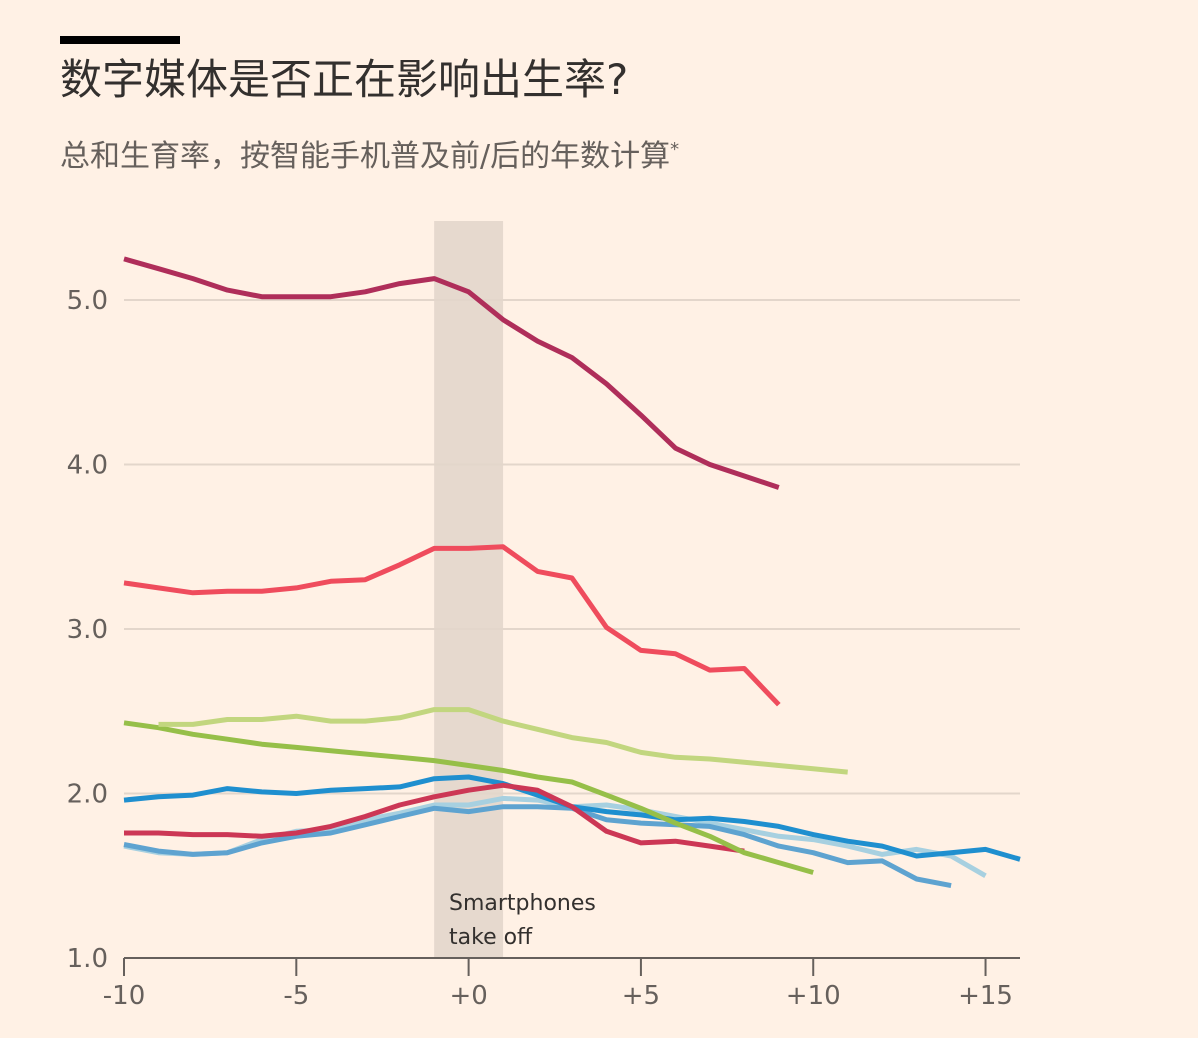 The width and height of the screenshot is (1198, 1038). I want to click on y-tick-label: 4.0, so click(87, 466).